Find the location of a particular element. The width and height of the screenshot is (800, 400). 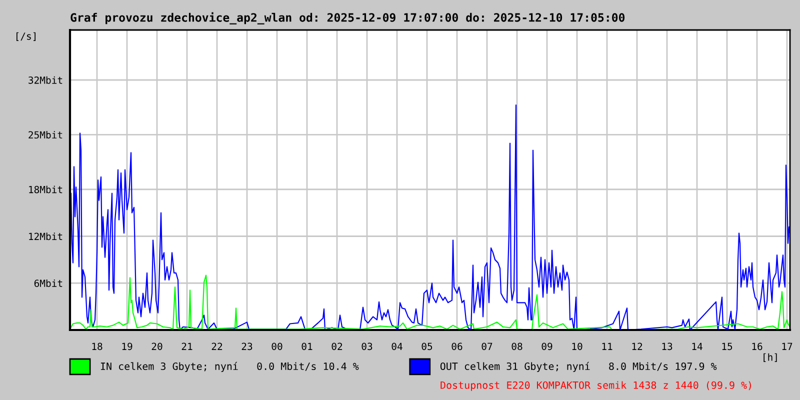

x-tick-label: 01 is located at coordinates (307, 346).